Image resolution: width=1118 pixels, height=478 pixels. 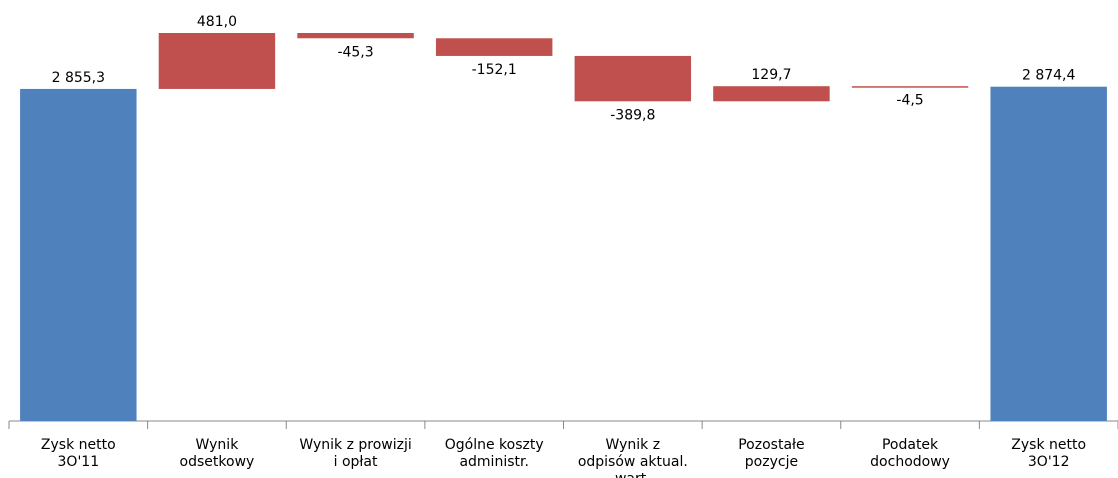 I want to click on x-tick-label: Zysk netto 3O'12, so click(x=1049, y=453).